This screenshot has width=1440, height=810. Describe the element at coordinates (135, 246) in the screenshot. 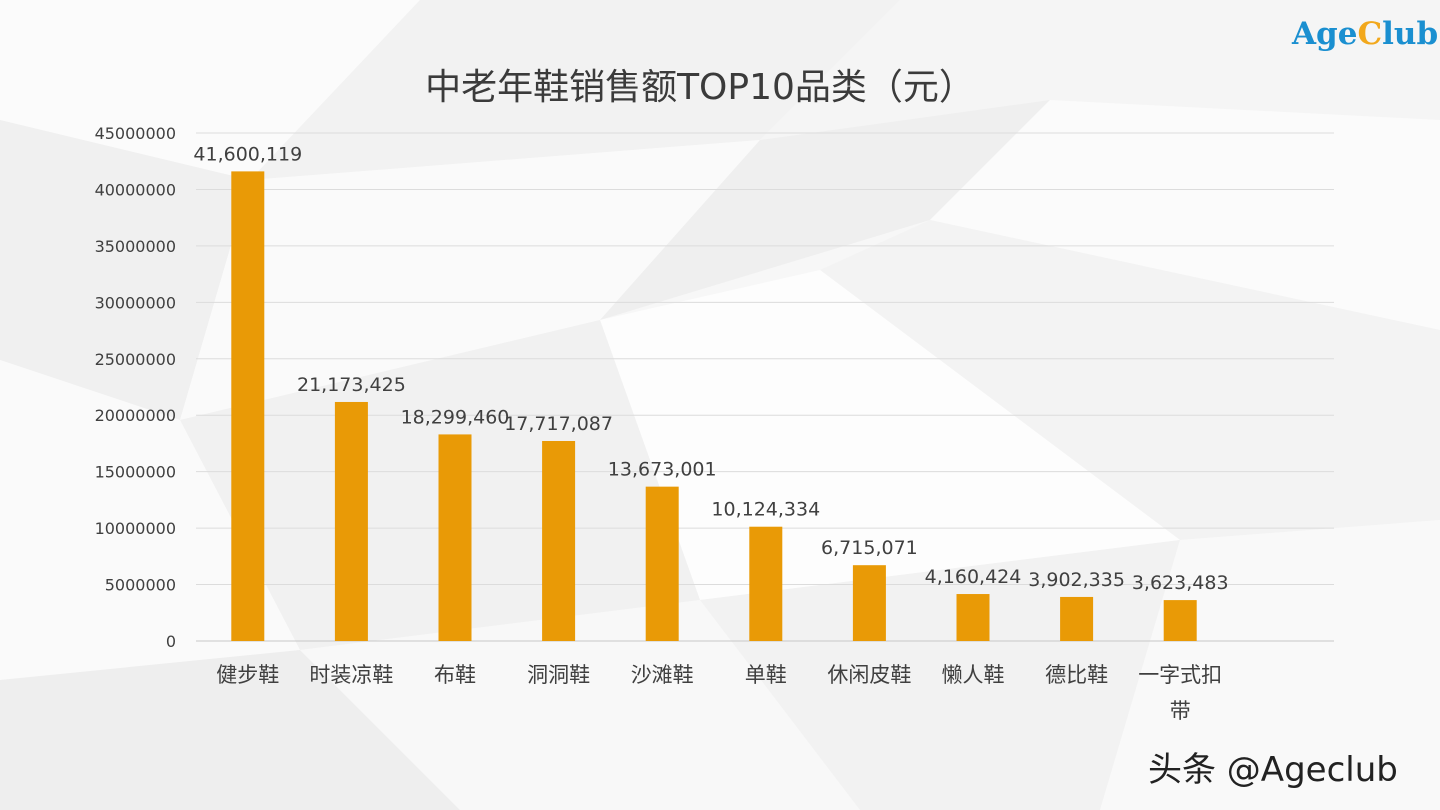

I see `y-tick-label: 35000000` at that location.